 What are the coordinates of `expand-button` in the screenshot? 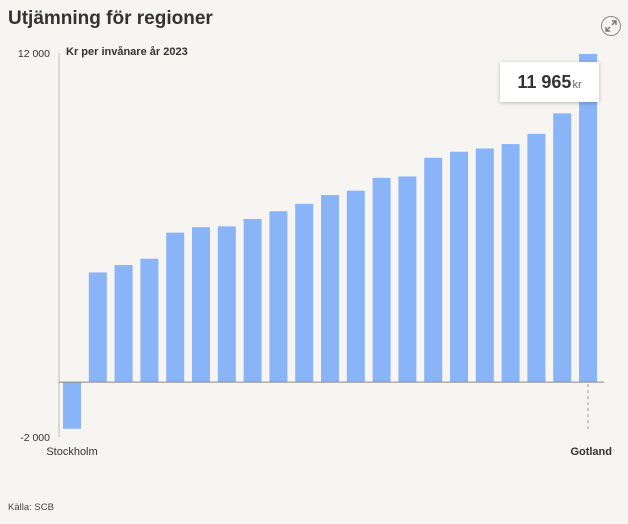 It's located at (611, 26).